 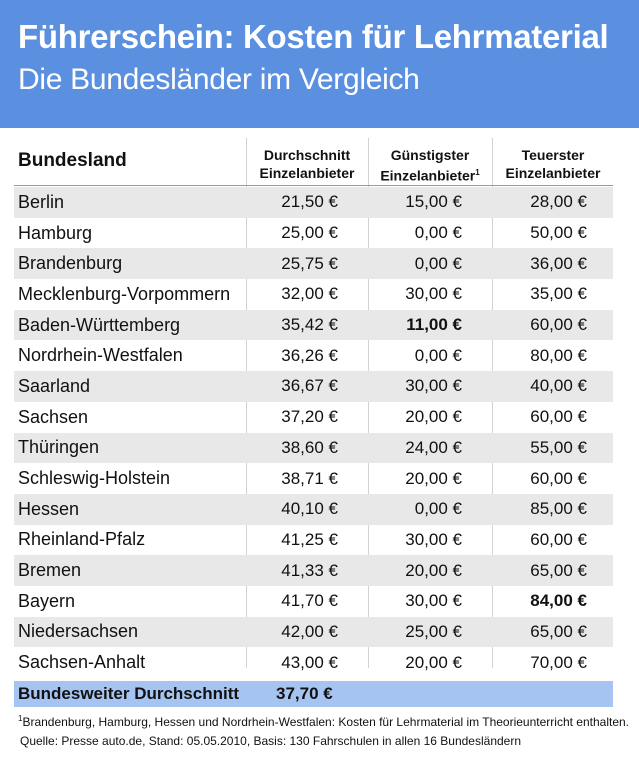 What do you see at coordinates (430, 325) in the screenshot?
I see `guenstigster-cell: 11,00 €` at bounding box center [430, 325].